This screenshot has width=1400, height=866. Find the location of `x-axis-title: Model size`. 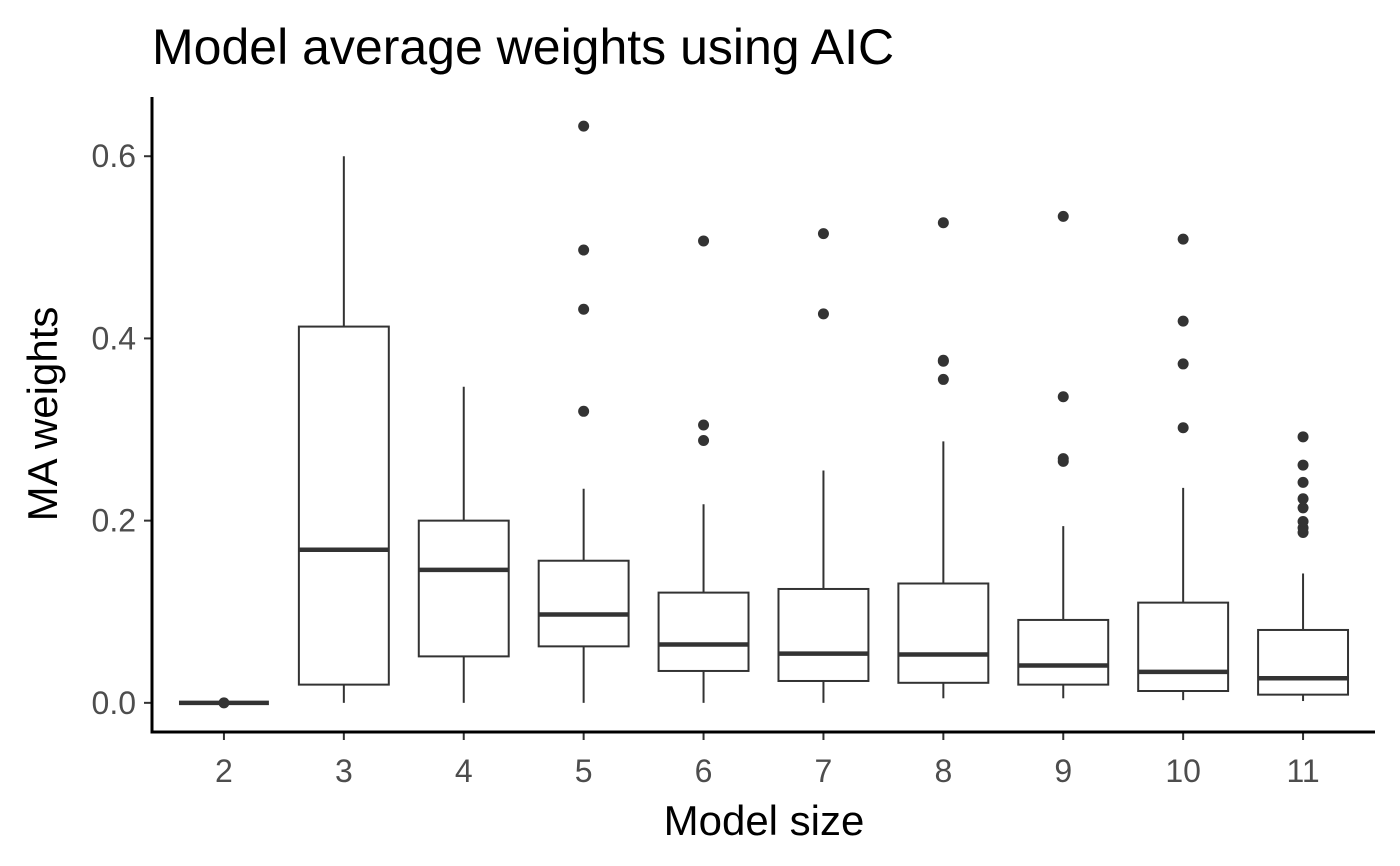

x-axis-title: Model size is located at coordinates (764, 820).